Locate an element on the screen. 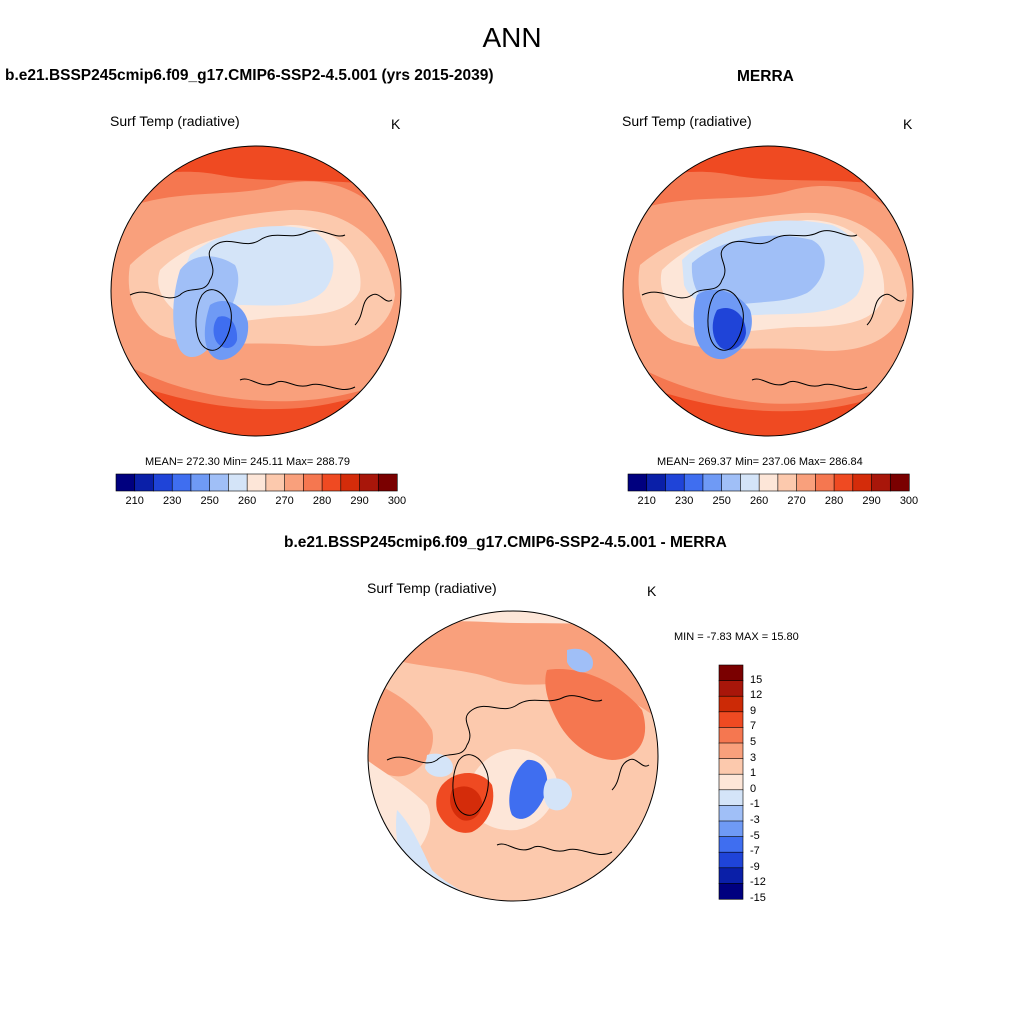 Image resolution: width=1024 pixels, height=1024 pixels. diff-colorbar-tick-label: -7 is located at coordinates (755, 851).